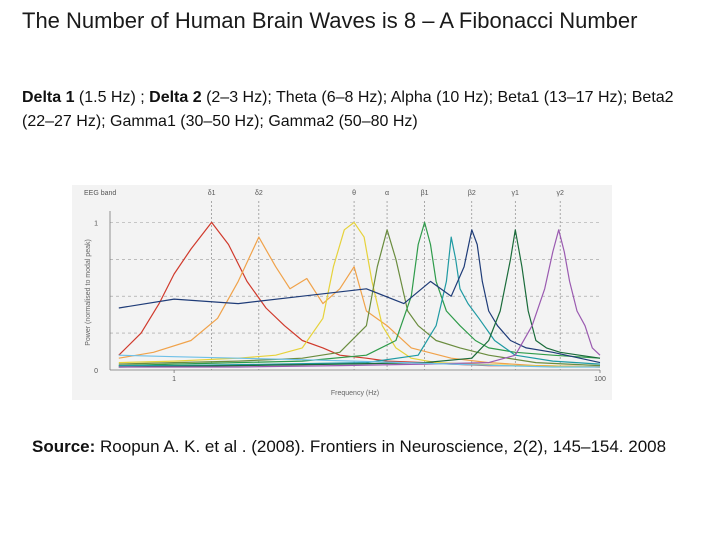  What do you see at coordinates (88, 292) in the screenshot?
I see `y-axis-label: Power (normalised to modal peak)` at bounding box center [88, 292].